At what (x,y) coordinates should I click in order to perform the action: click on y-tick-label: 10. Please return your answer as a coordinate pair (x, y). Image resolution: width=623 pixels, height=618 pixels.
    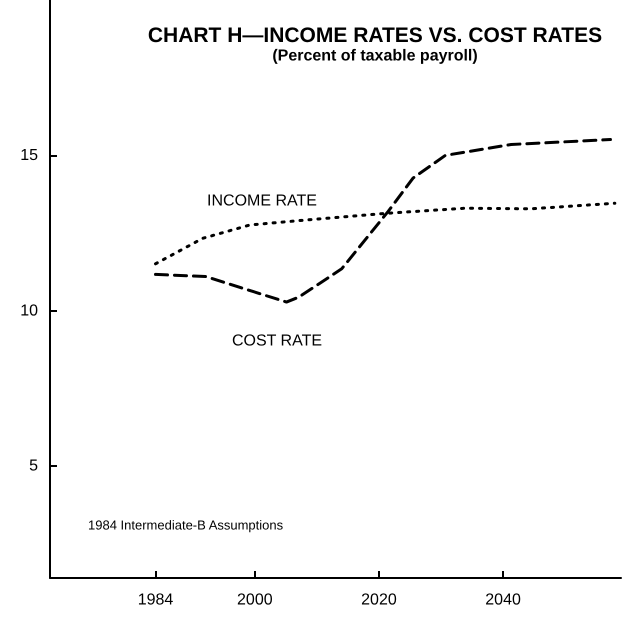
    Looking at the image, I should click on (29, 311).